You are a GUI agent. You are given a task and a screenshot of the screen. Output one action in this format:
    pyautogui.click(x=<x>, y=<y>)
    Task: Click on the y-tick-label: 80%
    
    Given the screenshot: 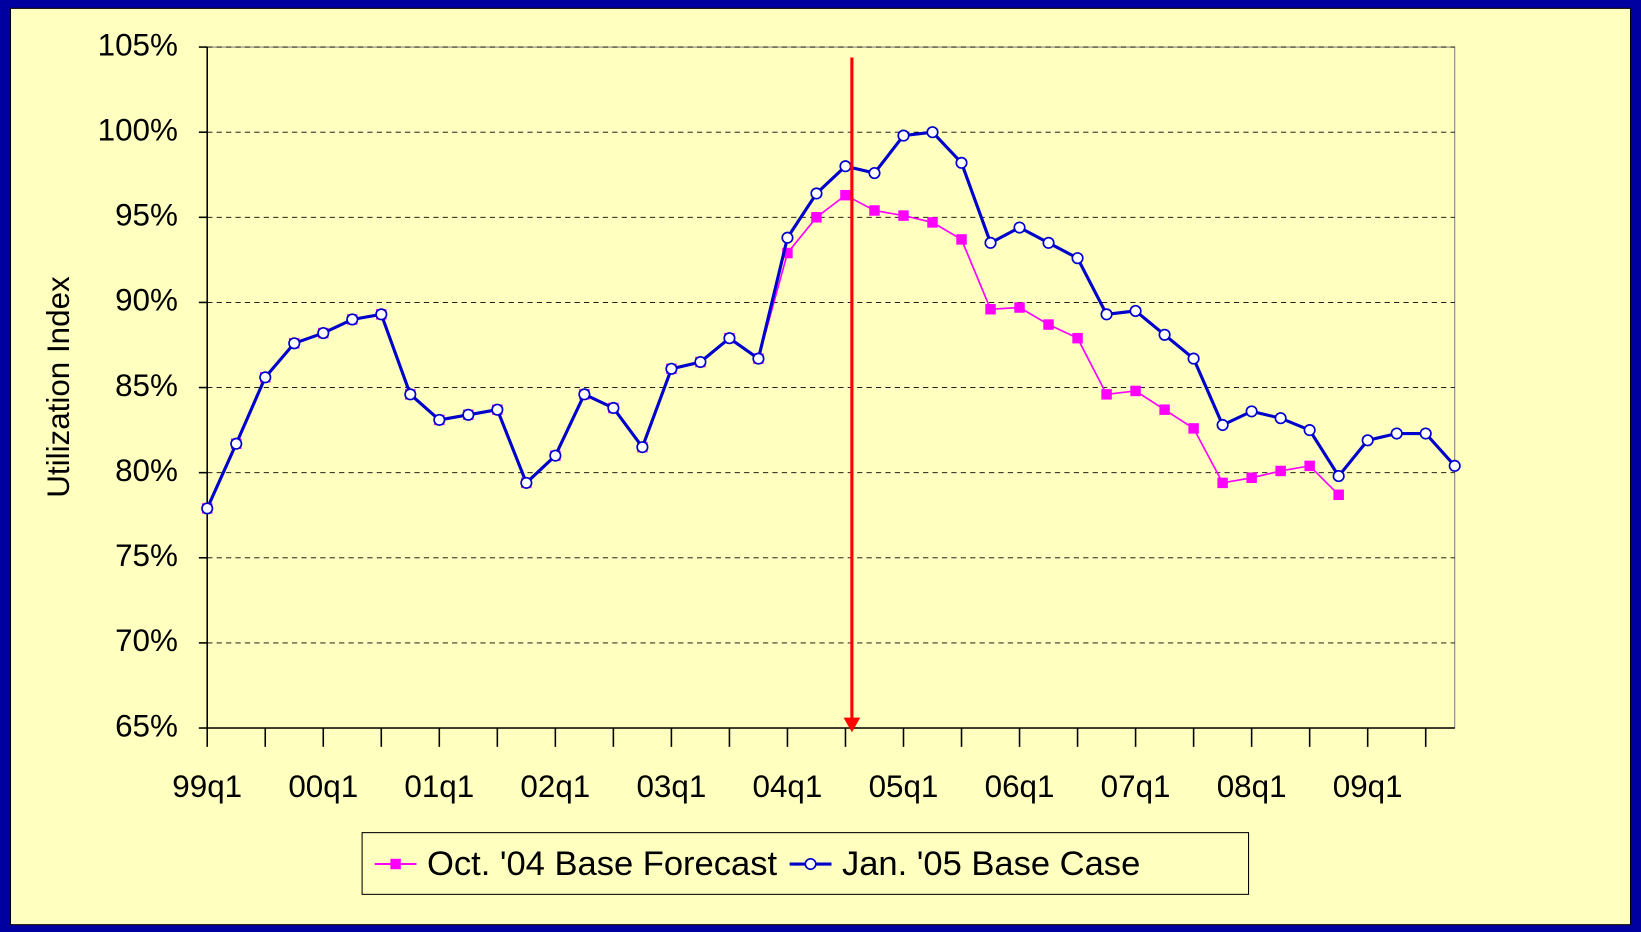 What is the action you would take?
    pyautogui.click(x=146, y=470)
    